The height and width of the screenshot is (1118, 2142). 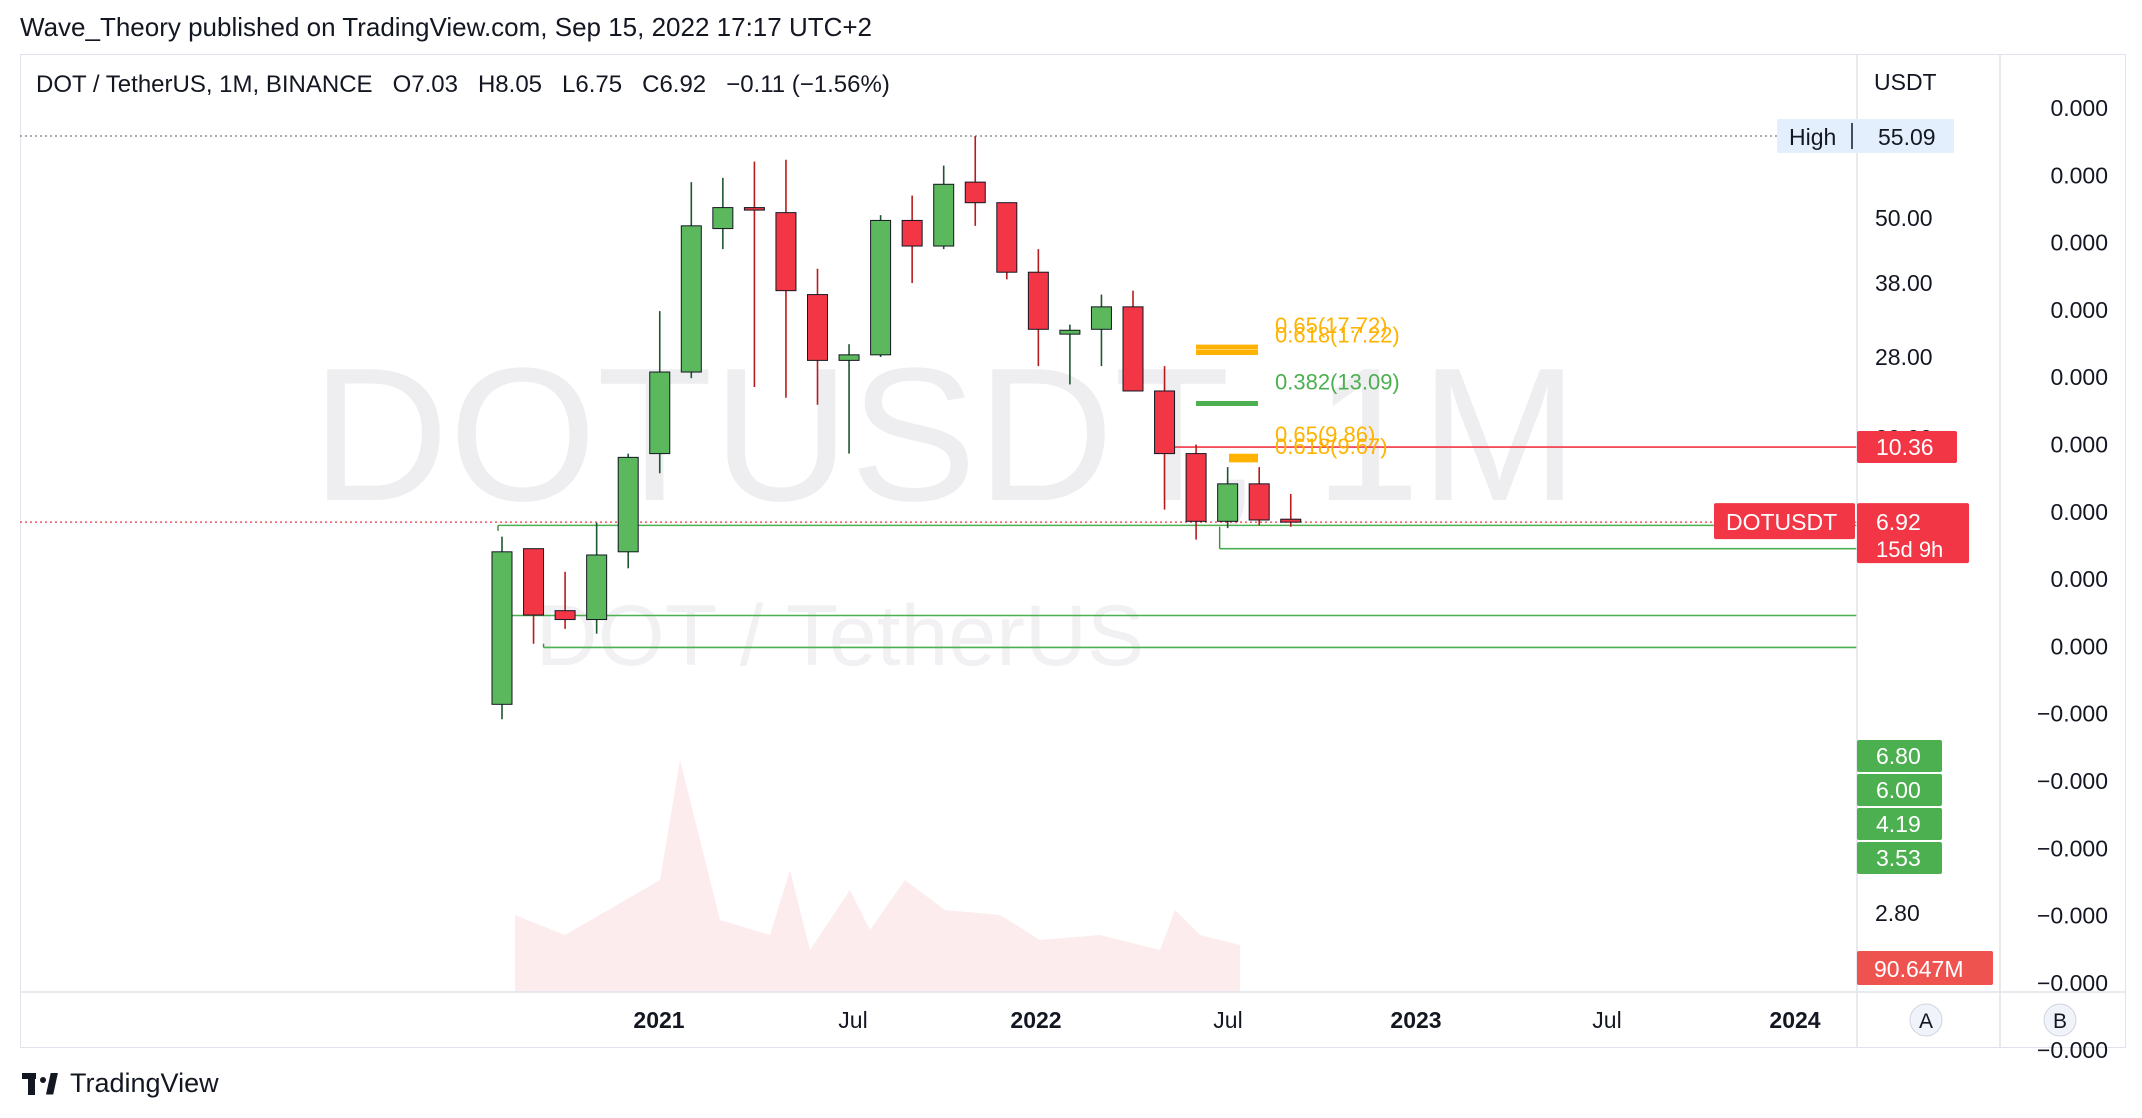 I want to click on volume-tag-bg, so click(x=1925, y=968).